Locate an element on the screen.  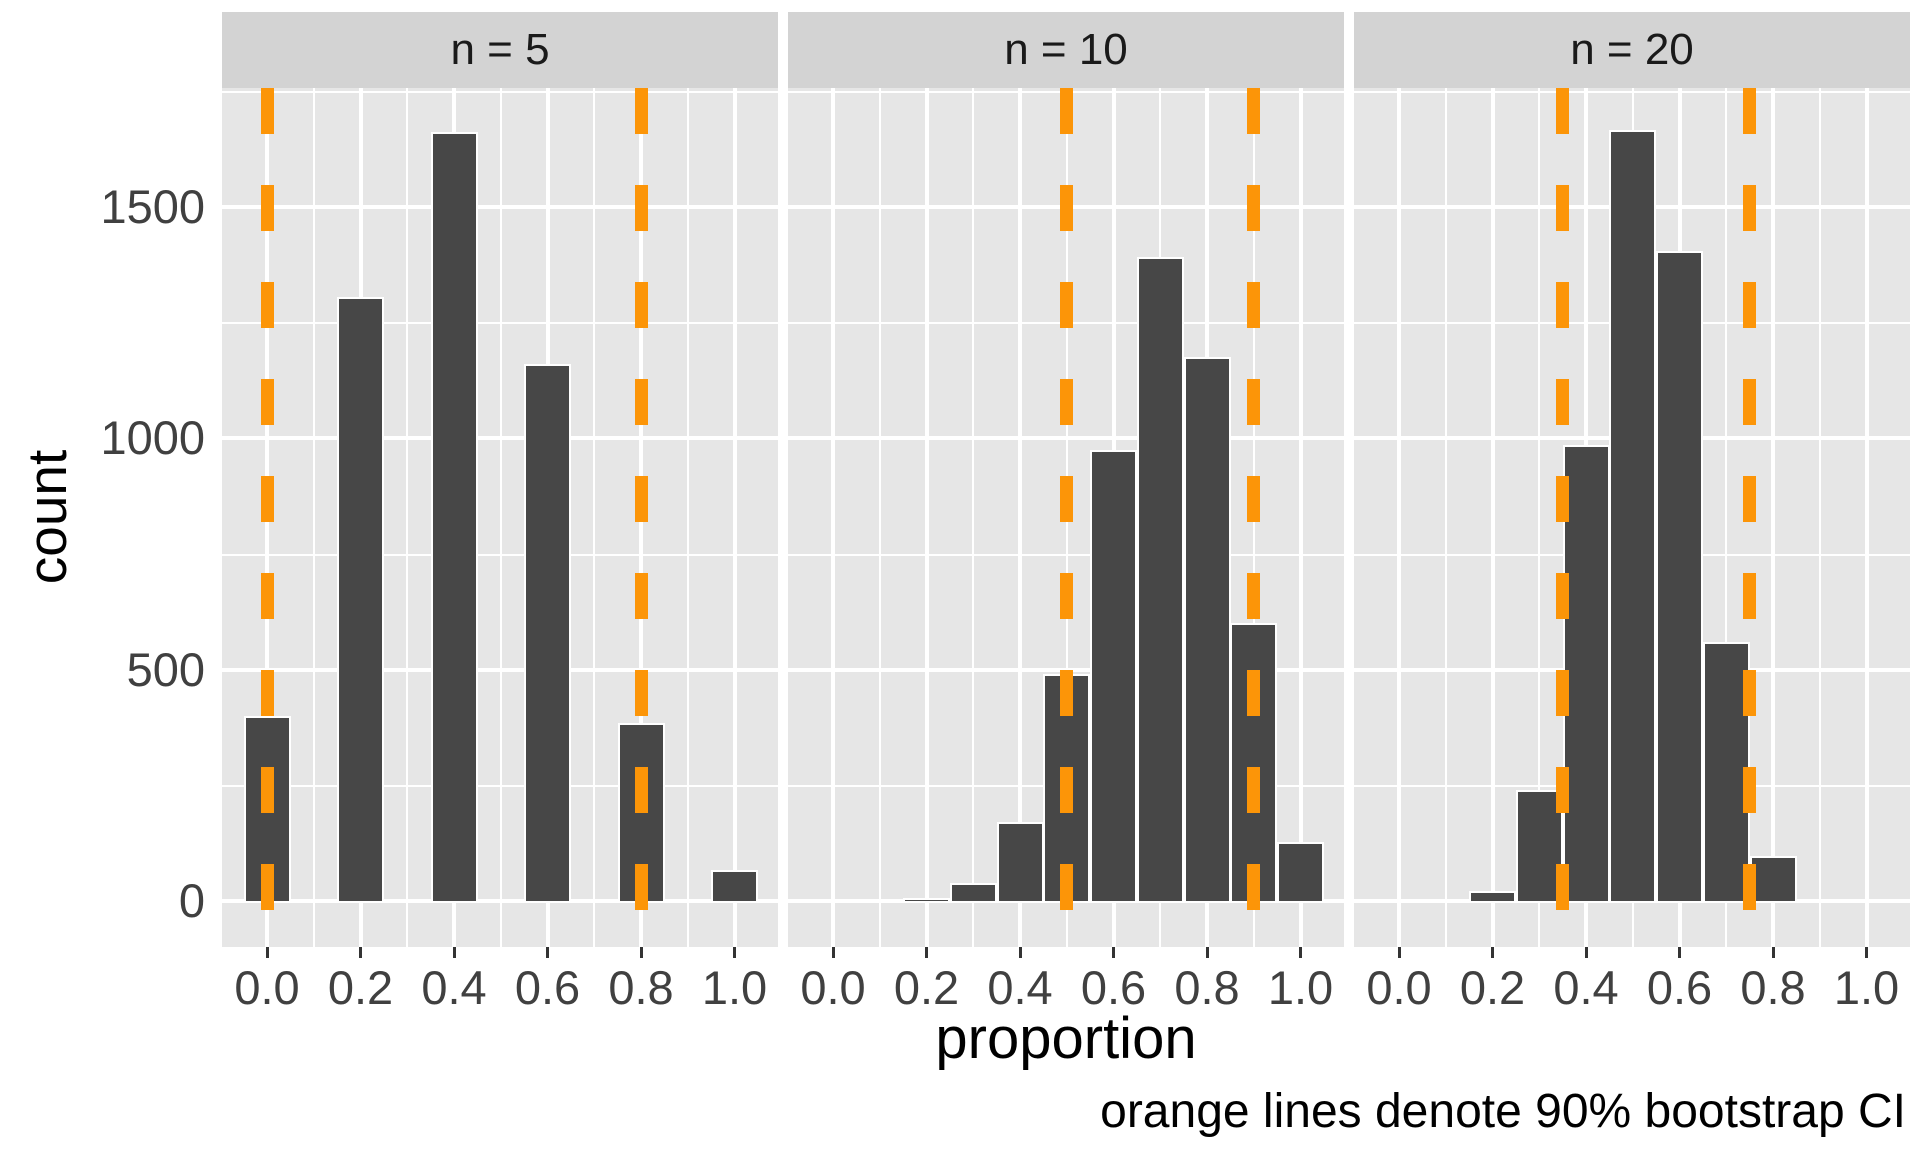
facet-strip-label: n = 5 is located at coordinates (500, 49).